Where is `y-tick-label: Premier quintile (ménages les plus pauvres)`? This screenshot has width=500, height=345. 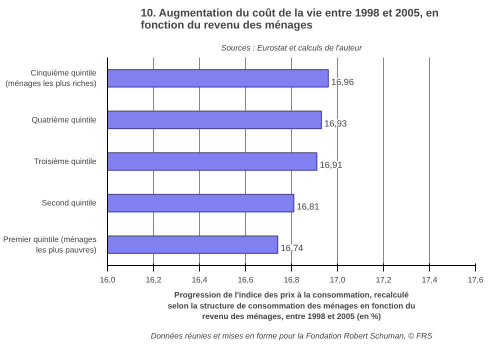 y-tick-label: Premier quintile (ménages les plus pauvres) is located at coordinates (50, 244).